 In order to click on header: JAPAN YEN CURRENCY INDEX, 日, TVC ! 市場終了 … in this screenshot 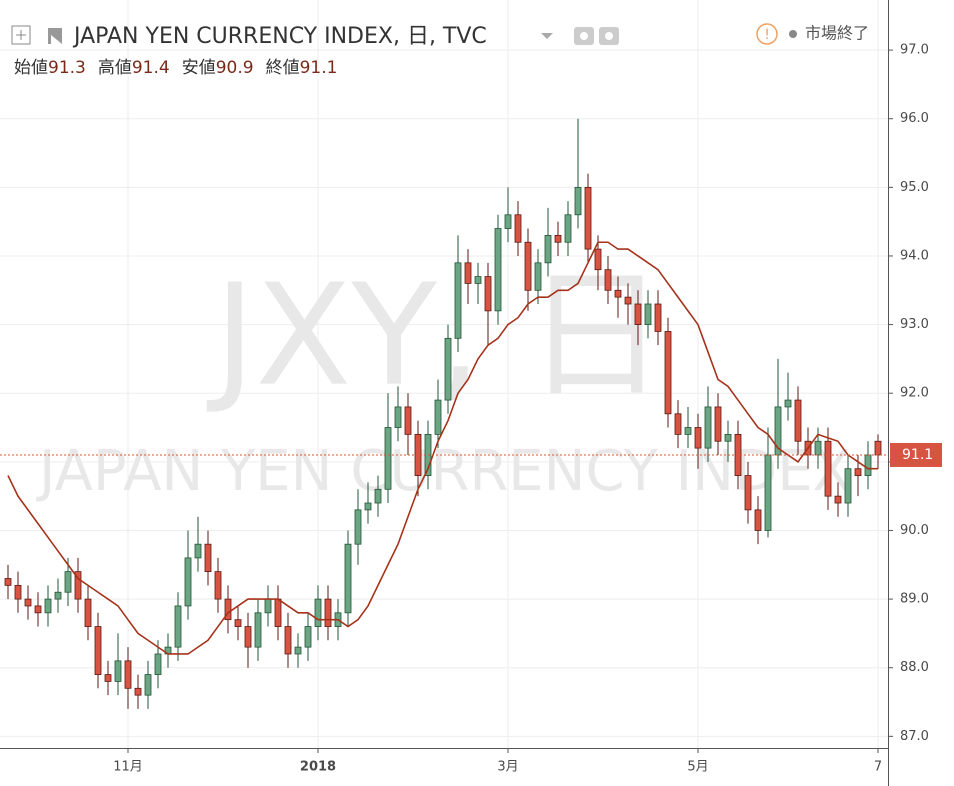, I will do `click(440, 50)`.